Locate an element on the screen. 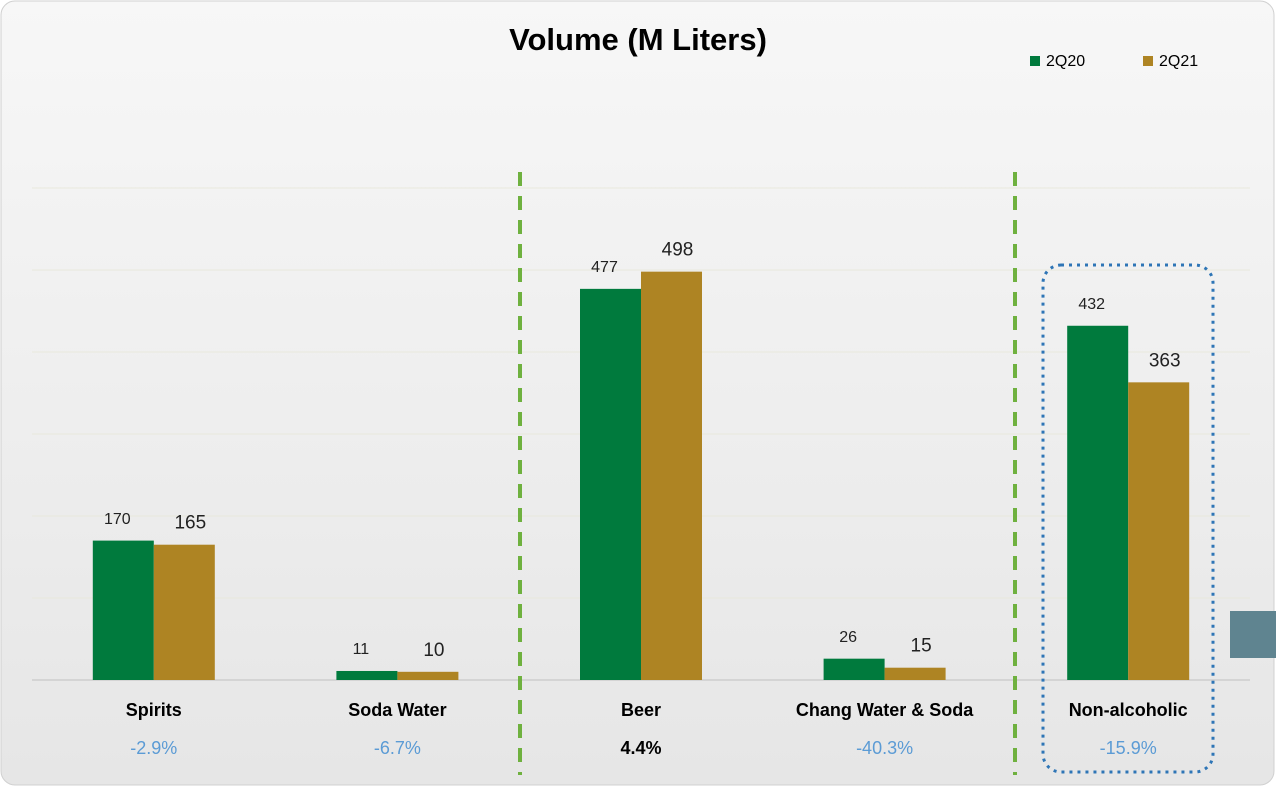  value-label: 165 is located at coordinates (190, 523).